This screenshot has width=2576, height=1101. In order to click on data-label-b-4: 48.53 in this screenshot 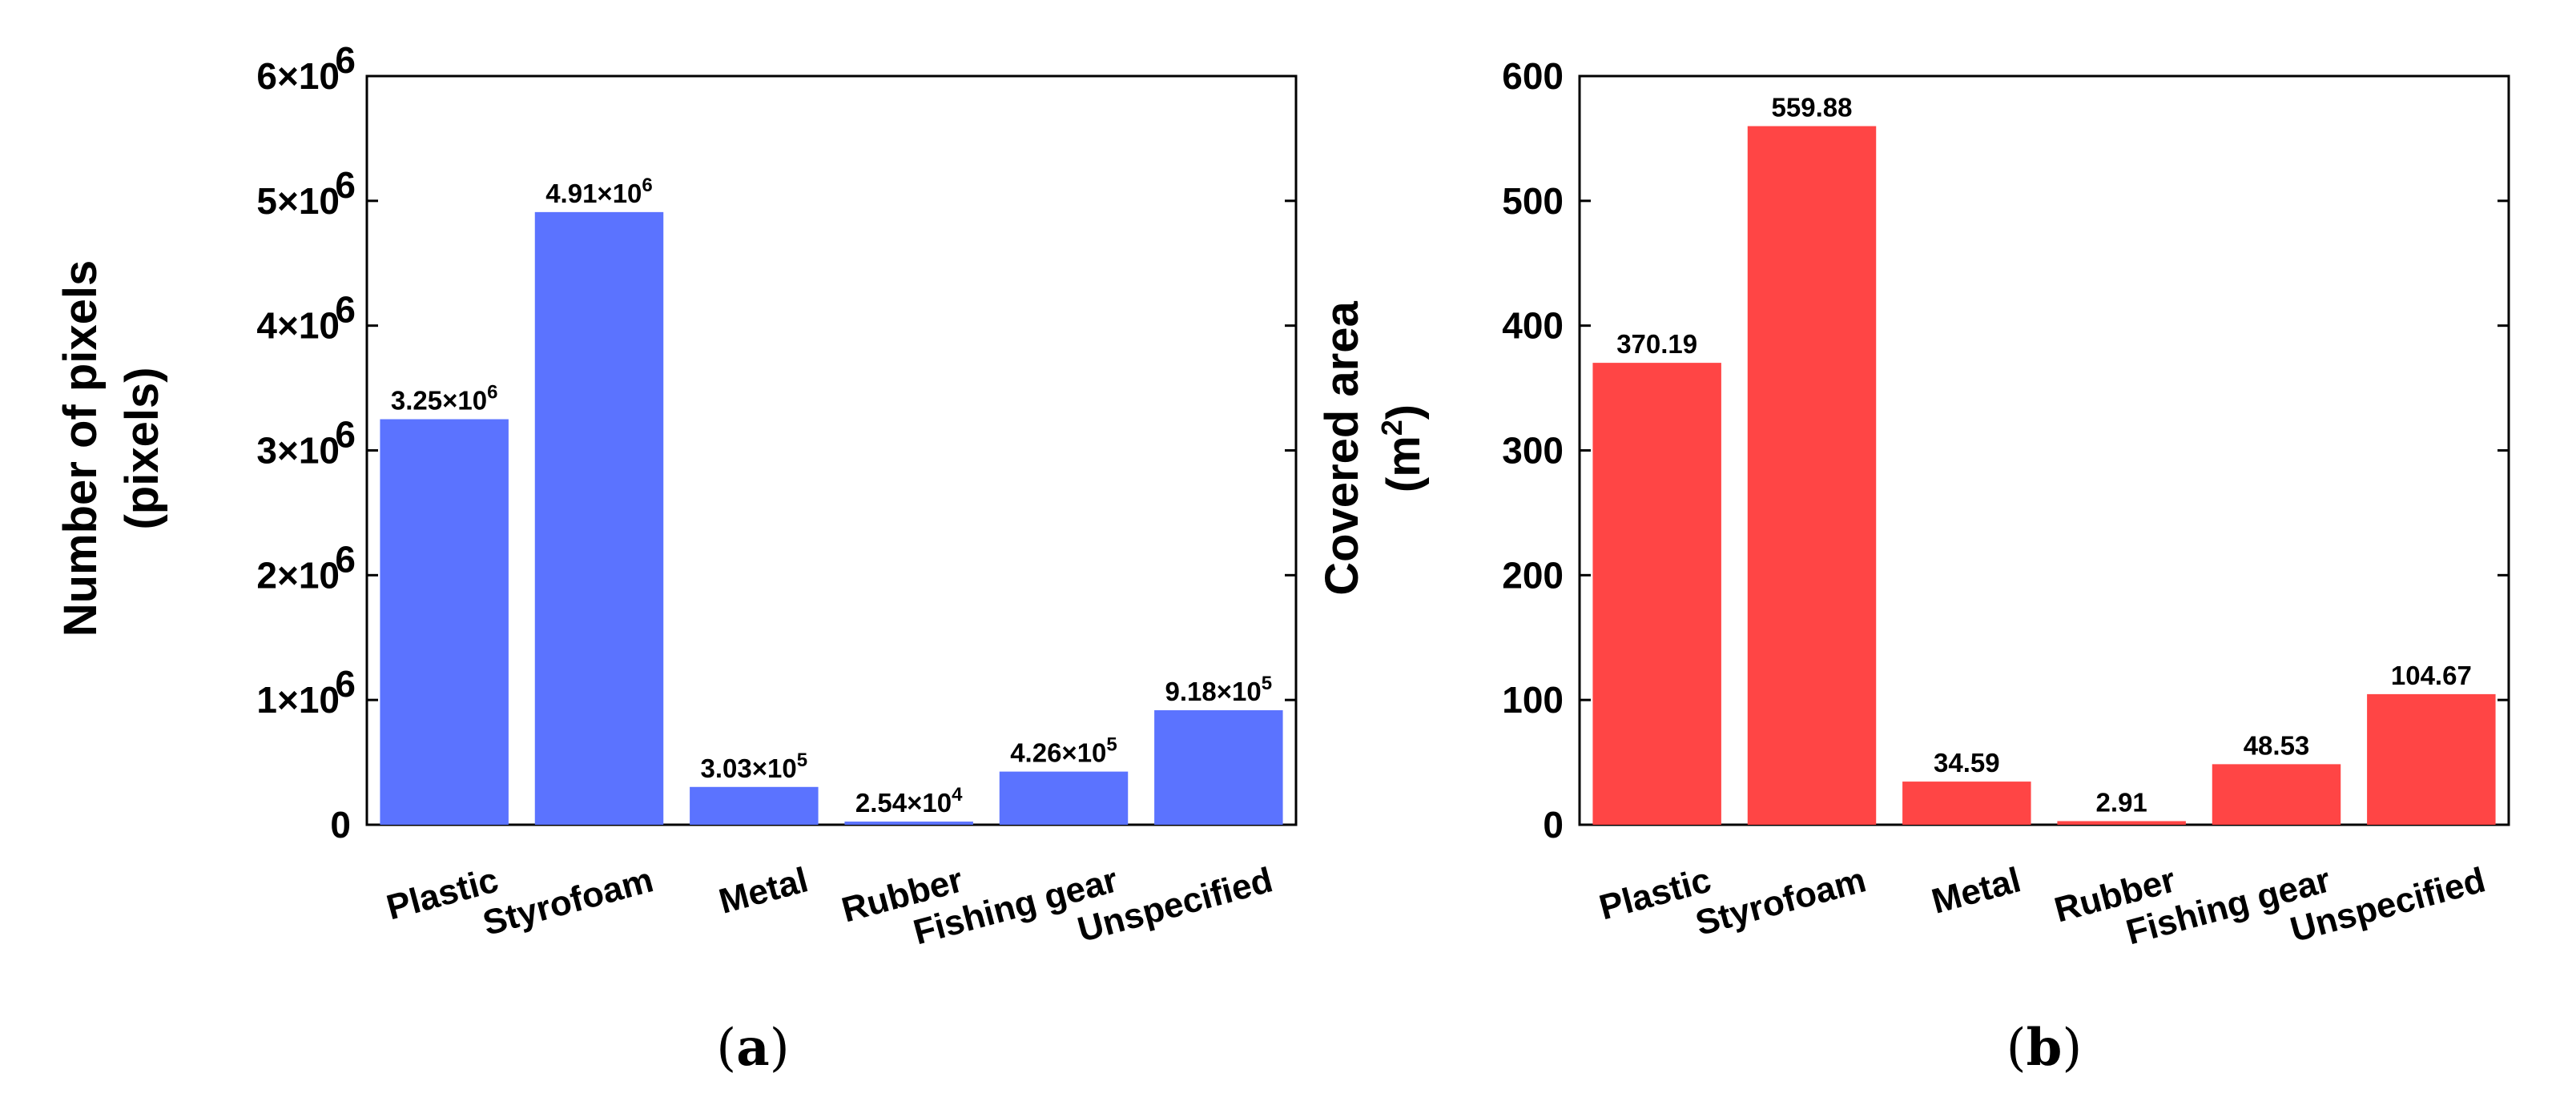, I will do `click(2277, 745)`.